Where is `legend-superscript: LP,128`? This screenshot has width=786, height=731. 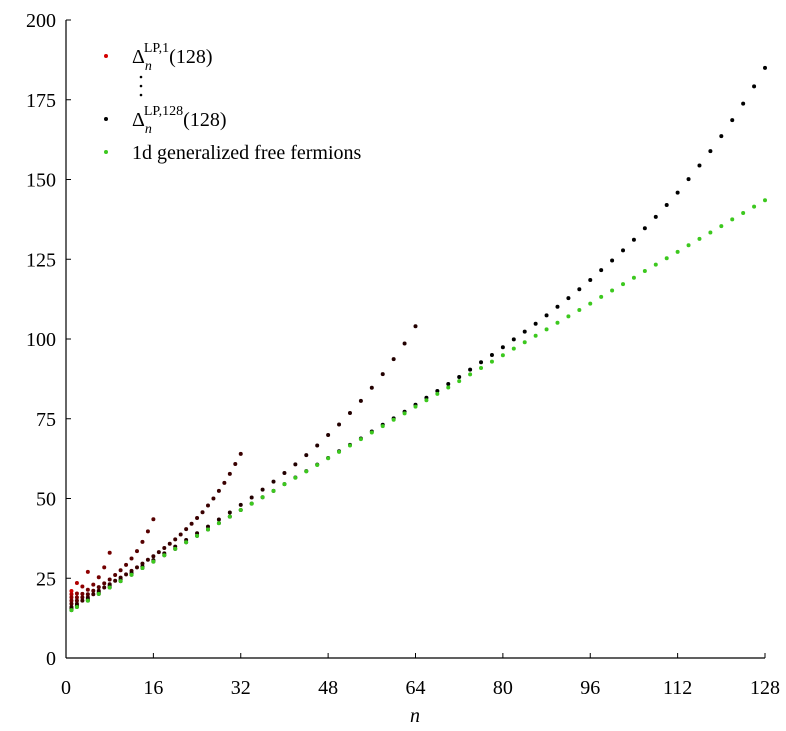
legend-superscript: LP,128 is located at coordinates (163, 111).